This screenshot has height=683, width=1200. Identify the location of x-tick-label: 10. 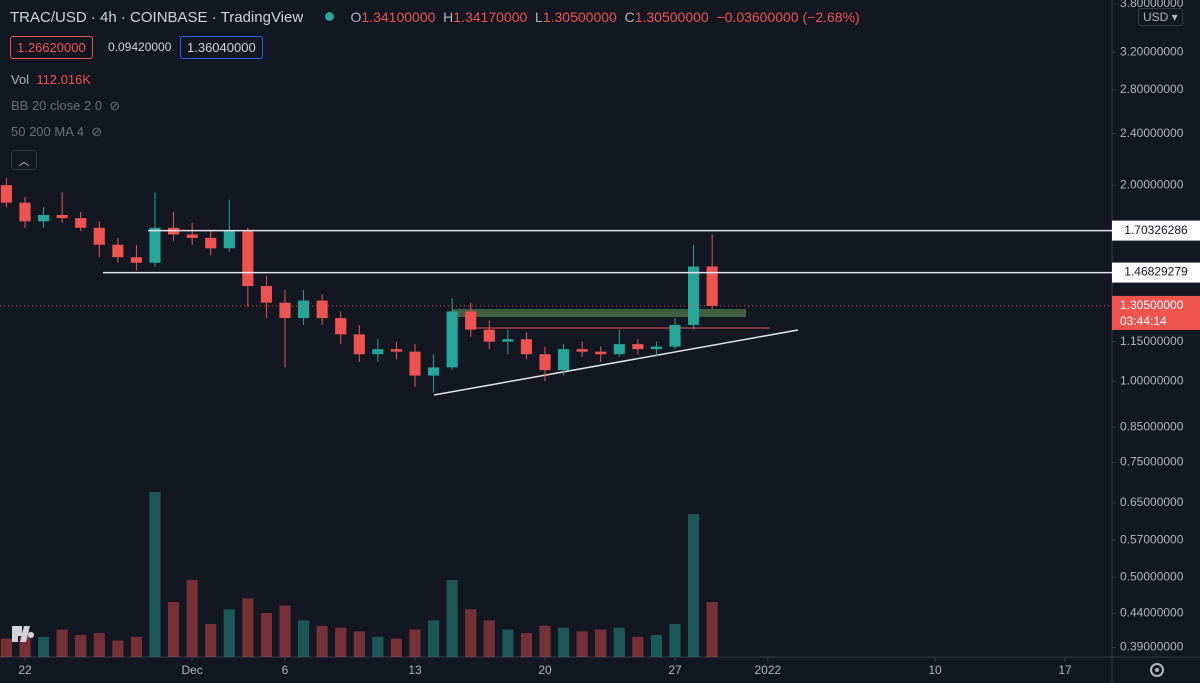
(935, 670).